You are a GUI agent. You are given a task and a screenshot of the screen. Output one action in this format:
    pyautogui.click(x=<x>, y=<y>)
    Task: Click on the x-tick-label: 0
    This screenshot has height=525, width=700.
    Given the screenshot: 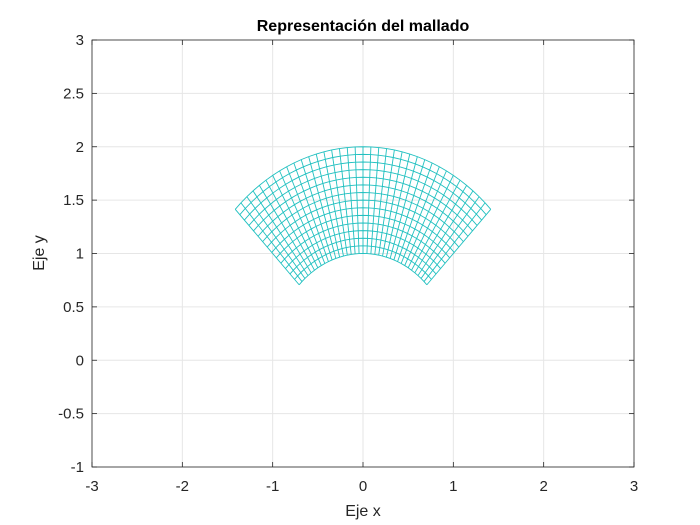 What is the action you would take?
    pyautogui.click(x=363, y=486)
    